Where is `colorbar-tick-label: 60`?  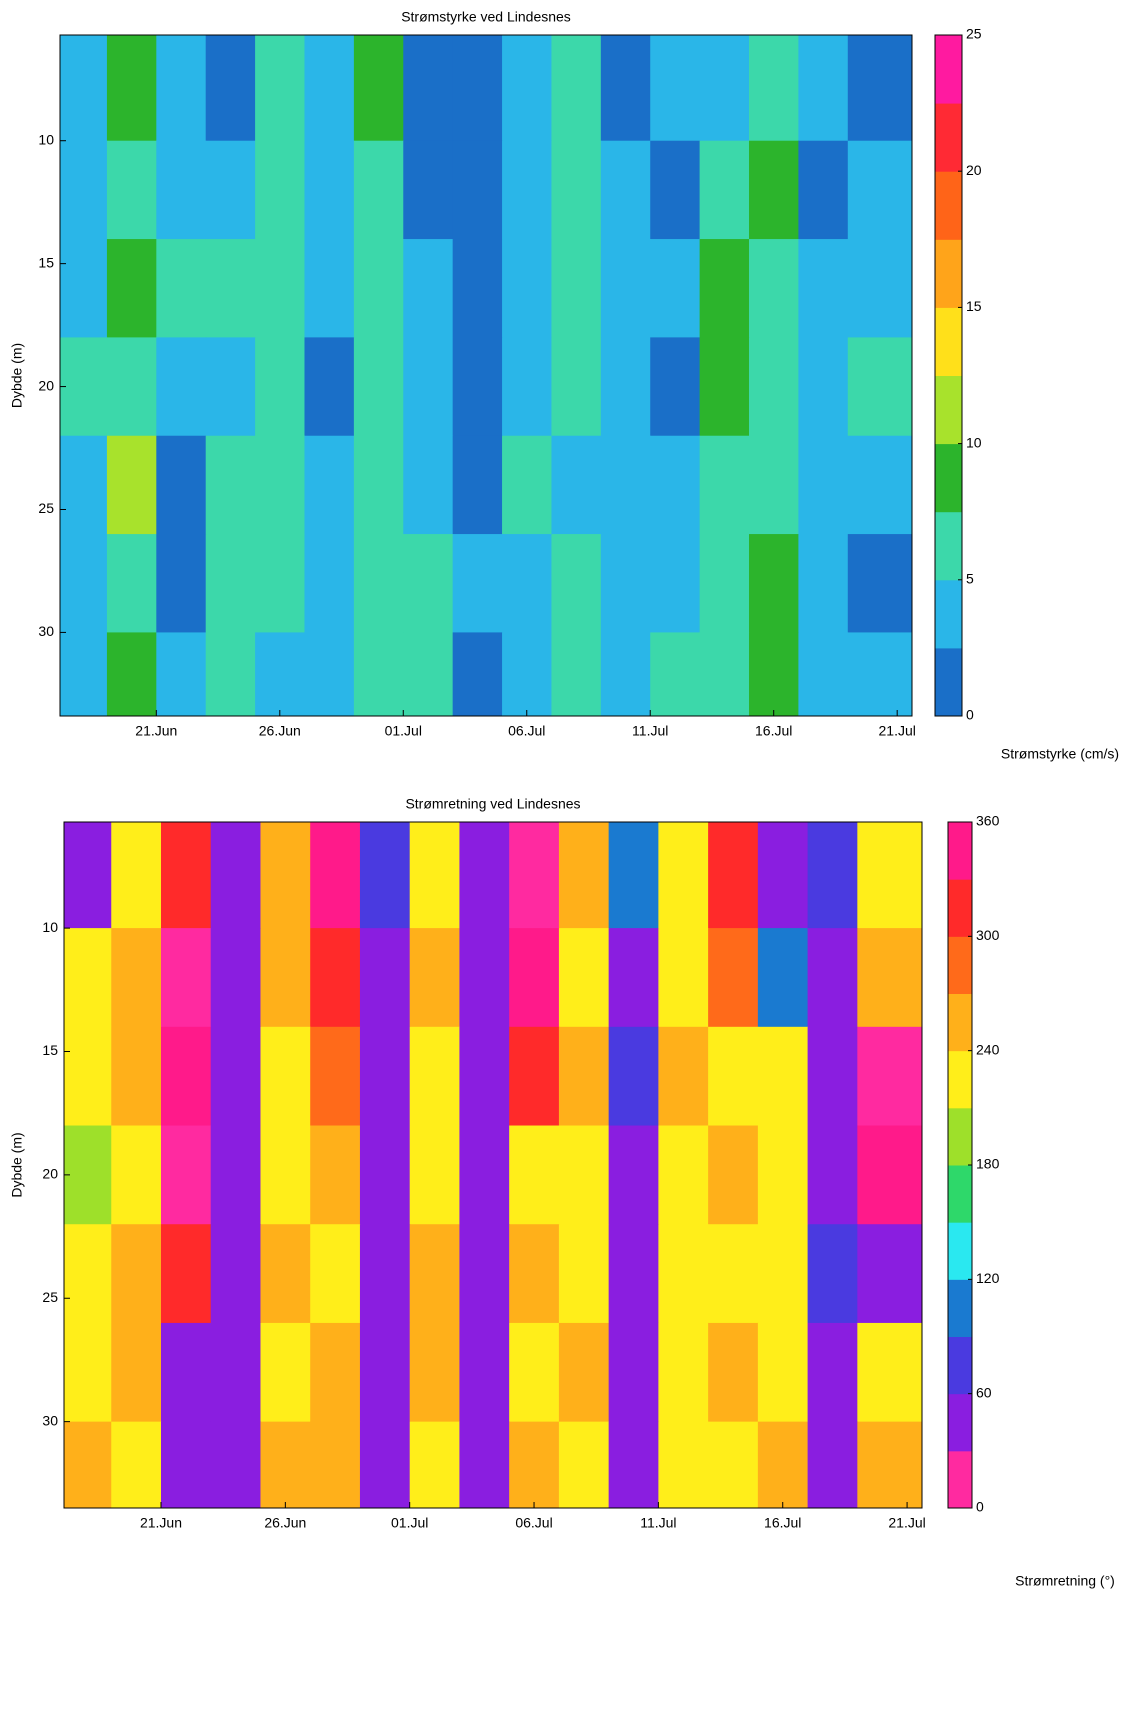
colorbar-tick-label: 60 is located at coordinates (984, 1392).